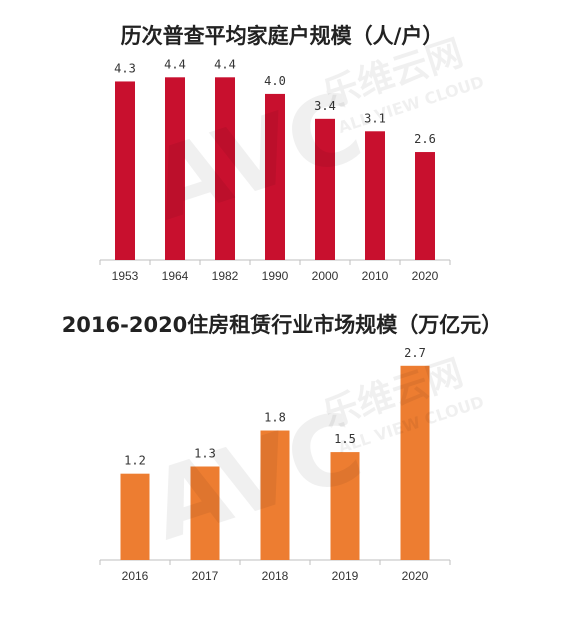 This screenshot has width=564, height=633. What do you see at coordinates (325, 106) in the screenshot?
I see `chart1-value-label: 3.4` at bounding box center [325, 106].